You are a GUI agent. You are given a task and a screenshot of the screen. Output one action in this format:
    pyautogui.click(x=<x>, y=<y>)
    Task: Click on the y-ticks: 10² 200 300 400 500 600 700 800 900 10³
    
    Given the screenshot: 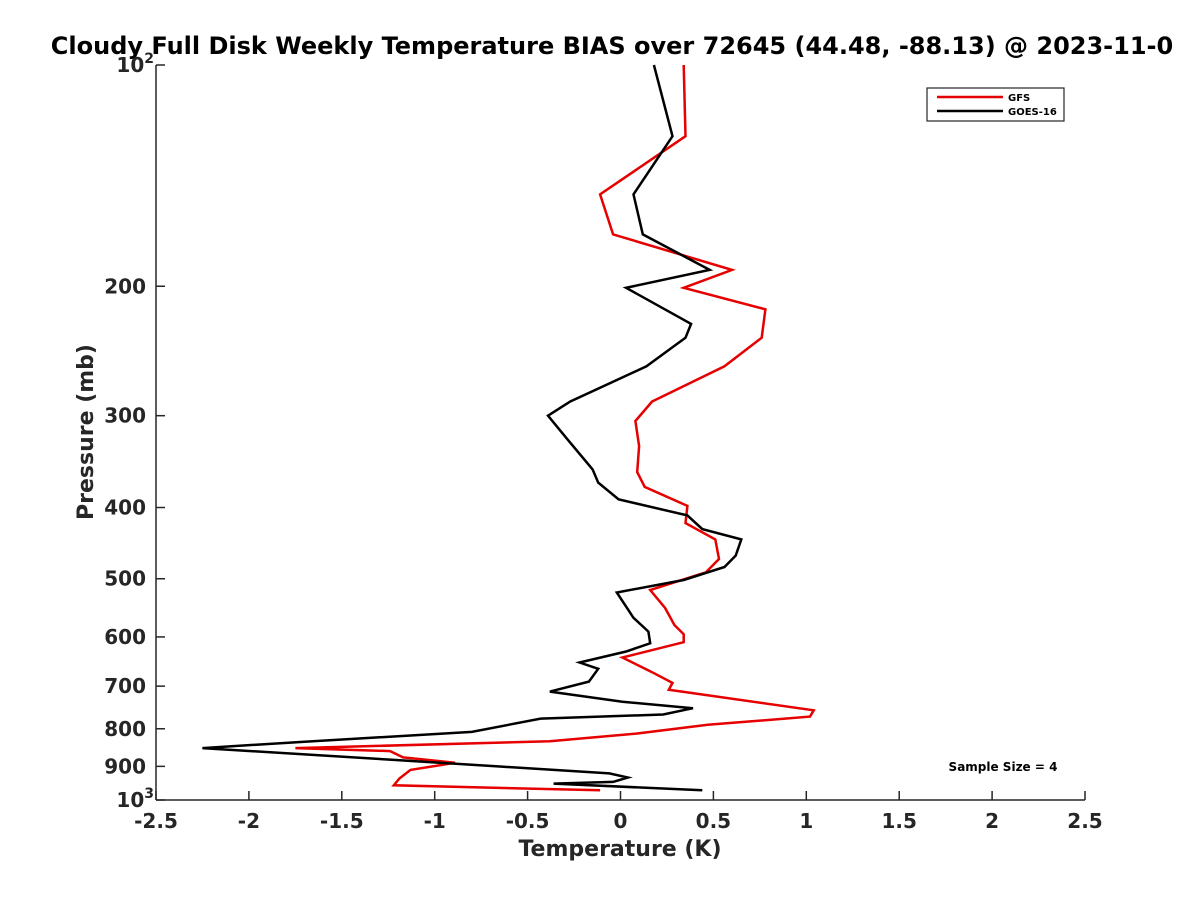 What is the action you would take?
    pyautogui.click(x=134, y=431)
    